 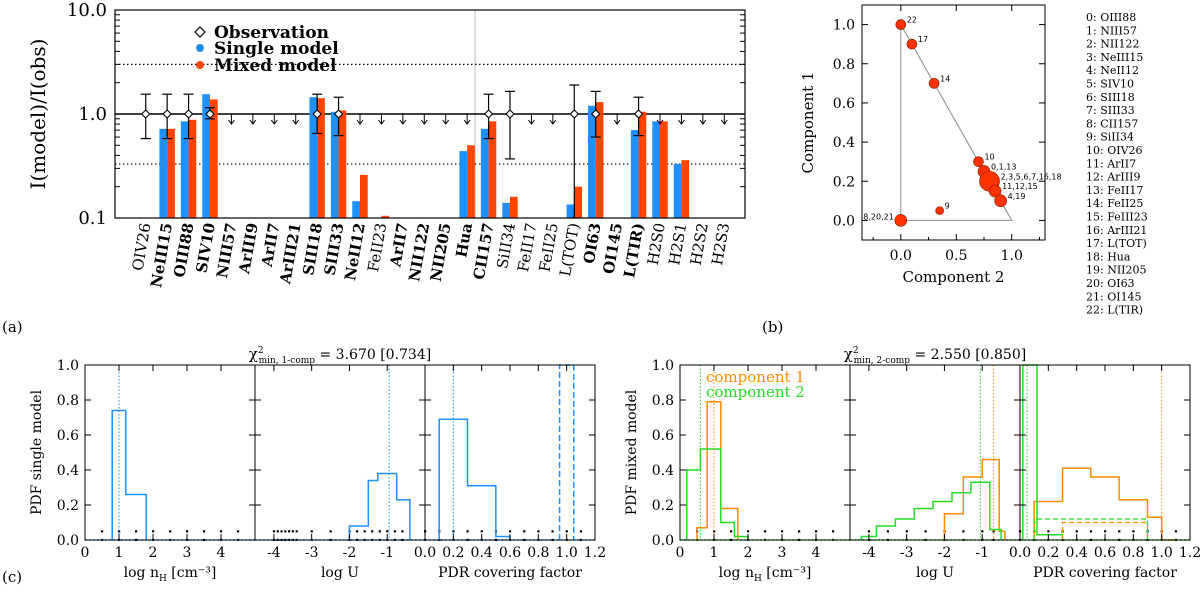 I want to click on legend-entry: 11: ArII7, so click(x=1111, y=163).